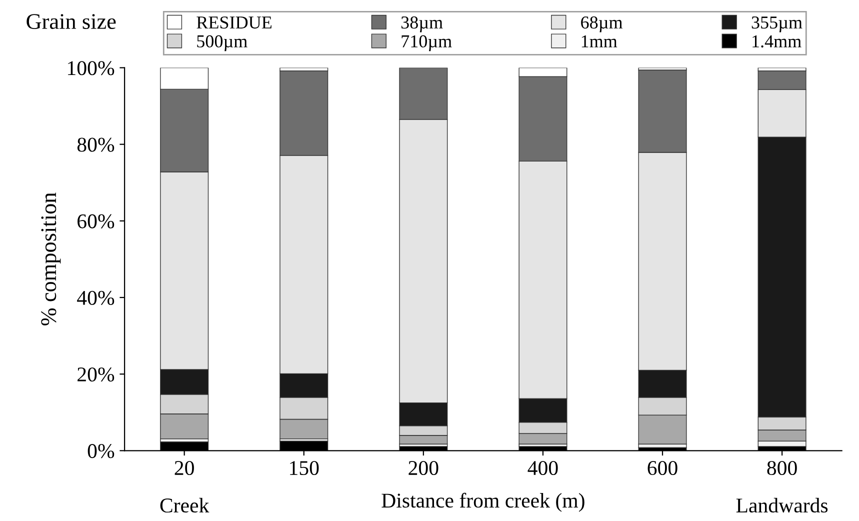 This screenshot has width=859, height=521. What do you see at coordinates (91, 68) in the screenshot?
I see `y-tick-label: 100%` at bounding box center [91, 68].